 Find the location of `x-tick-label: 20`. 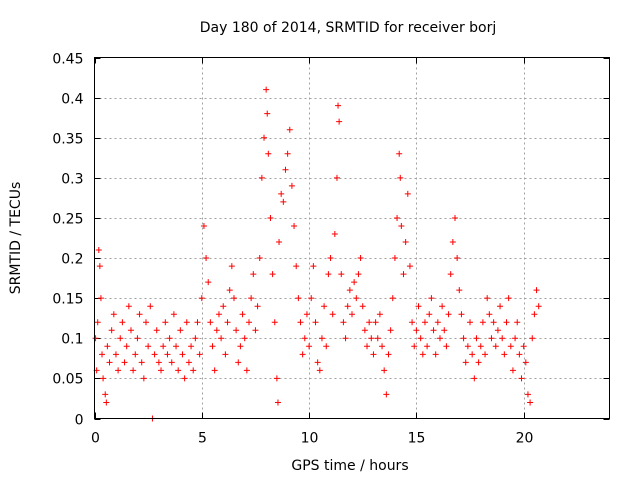

x-tick-label: 20 is located at coordinates (525, 439).